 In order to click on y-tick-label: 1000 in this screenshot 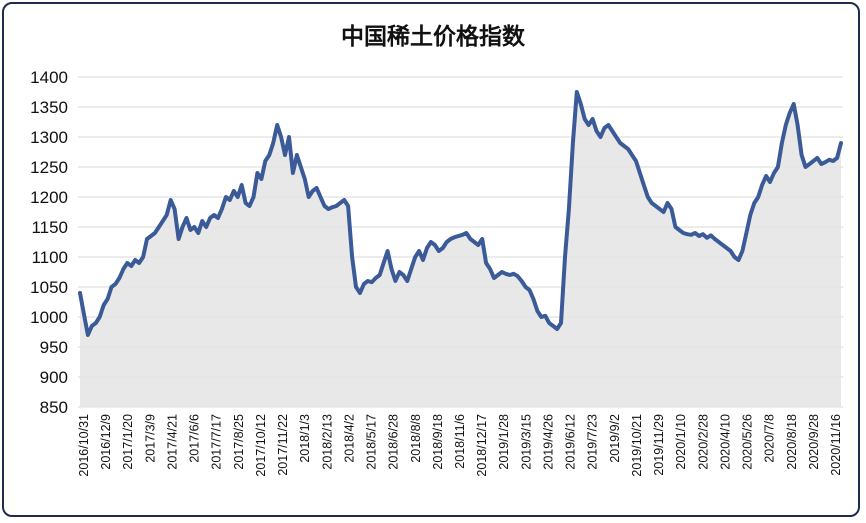, I will do `click(49, 317)`.